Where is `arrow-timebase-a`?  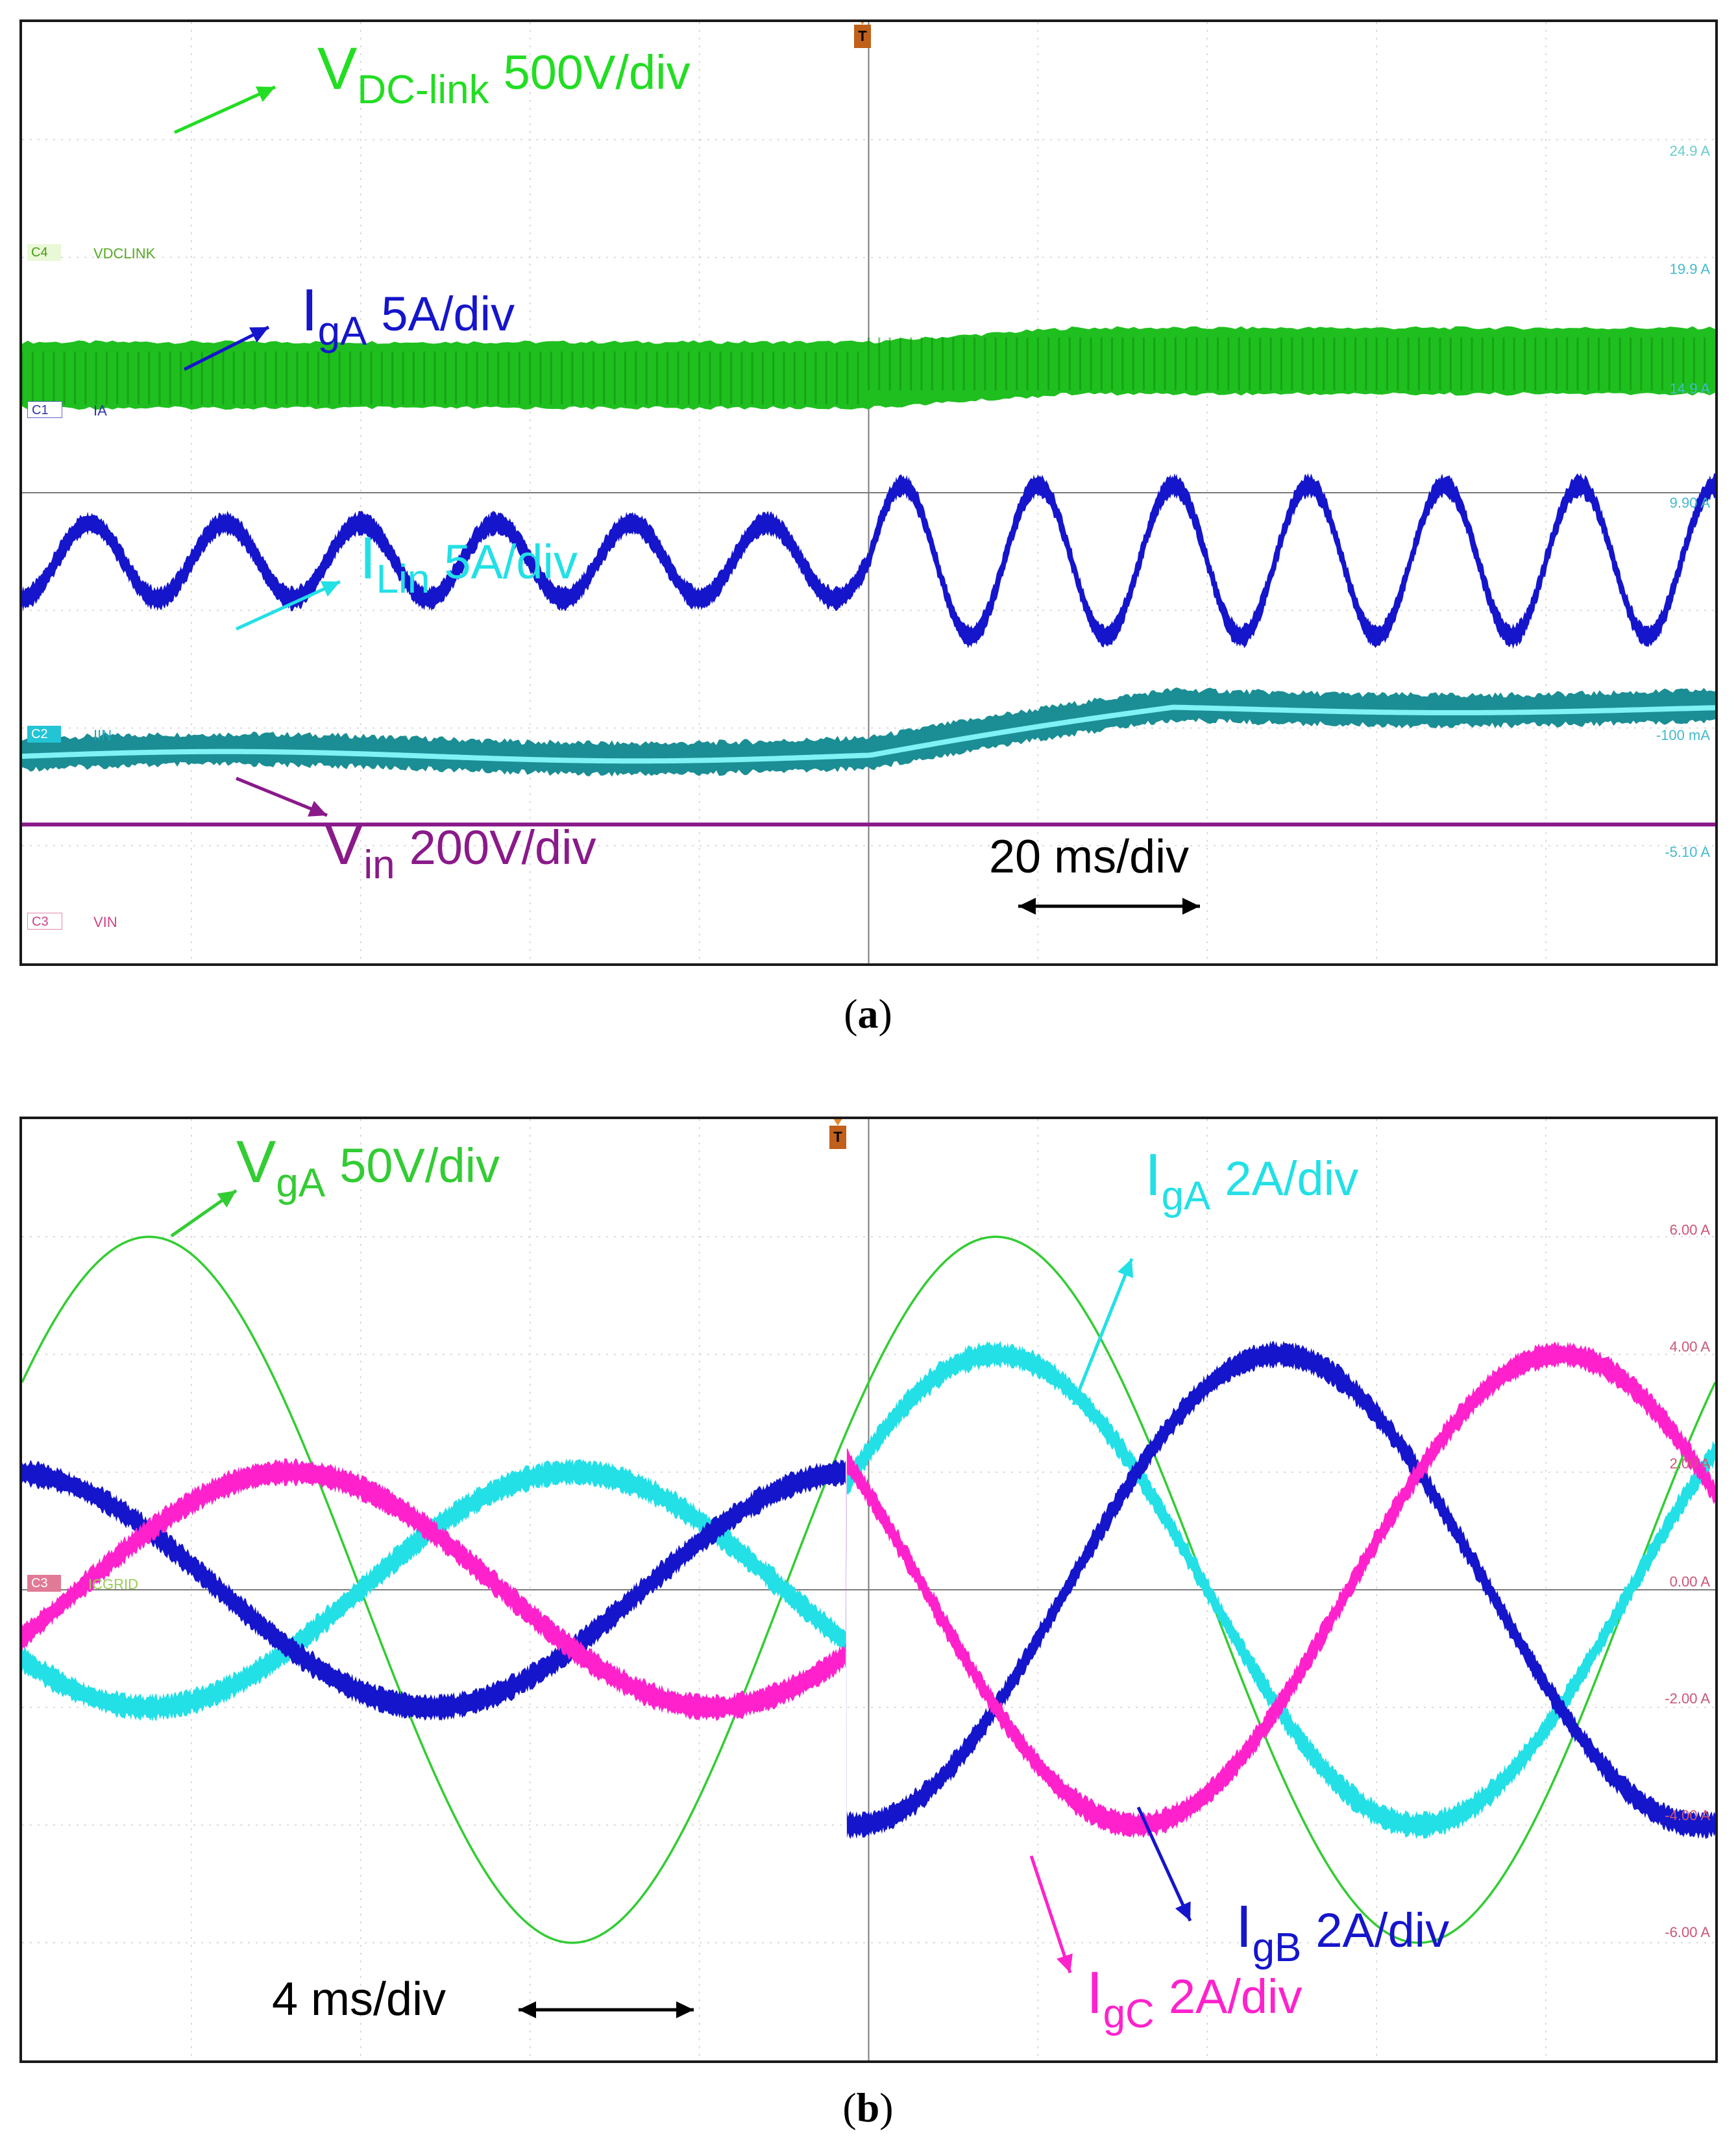
arrow-timebase-a is located at coordinates (1109, 906).